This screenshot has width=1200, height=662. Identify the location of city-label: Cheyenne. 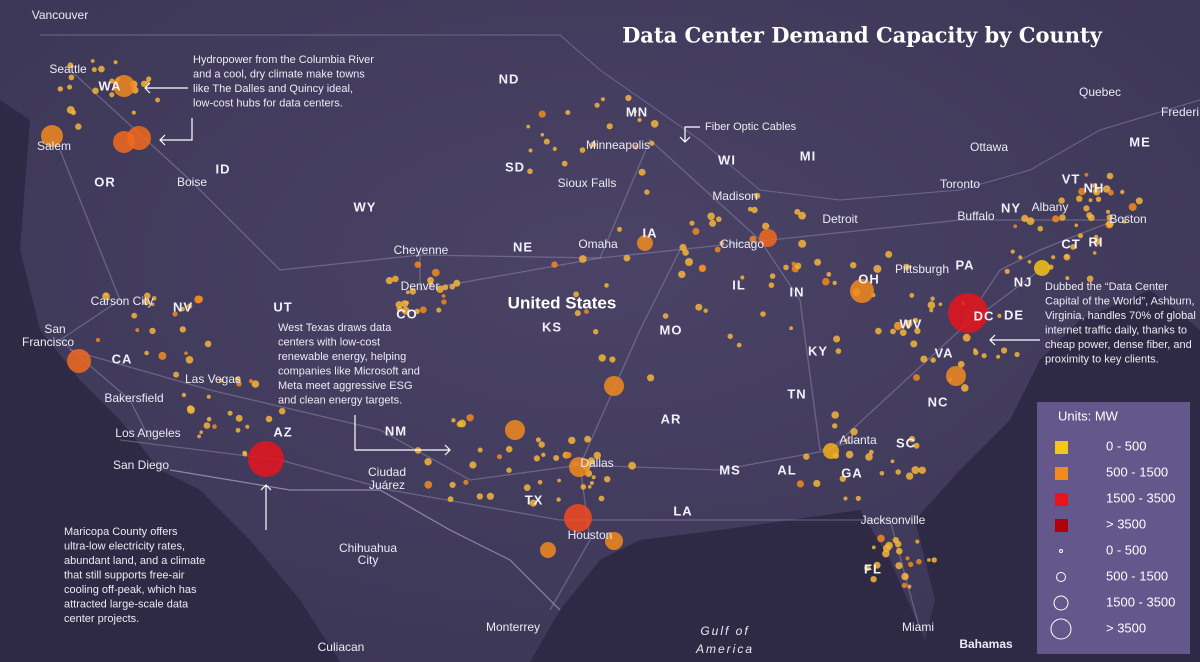
(421, 250).